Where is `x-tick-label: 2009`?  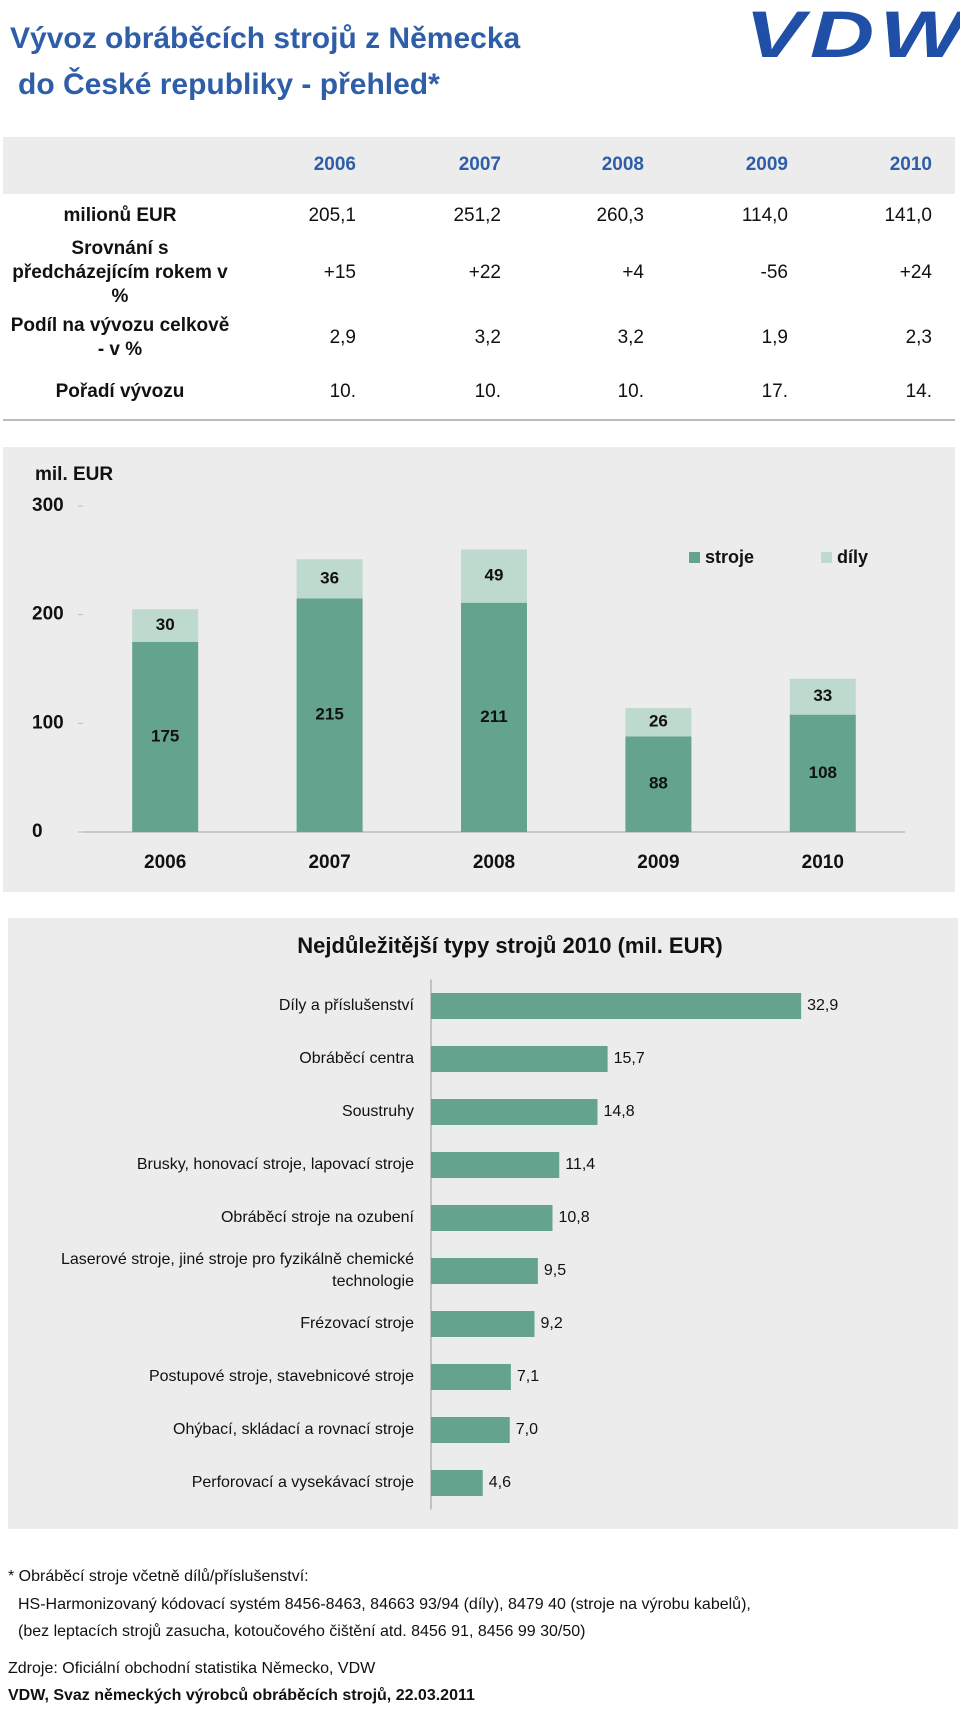
x-tick-label: 2009 is located at coordinates (658, 862).